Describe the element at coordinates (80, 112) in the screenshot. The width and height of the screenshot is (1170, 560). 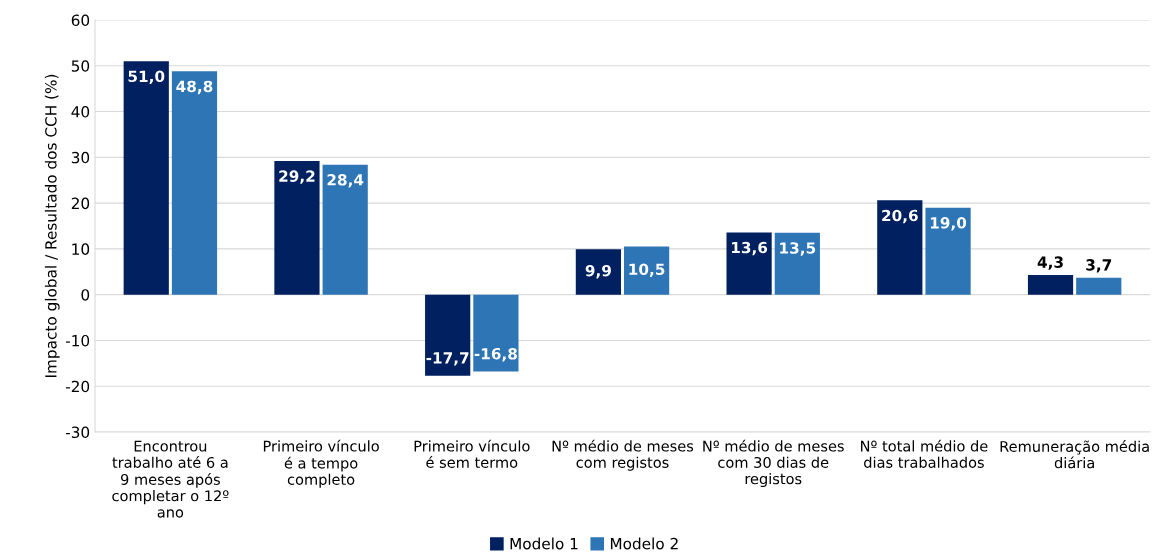
I see `y-tick-label: 40` at that location.